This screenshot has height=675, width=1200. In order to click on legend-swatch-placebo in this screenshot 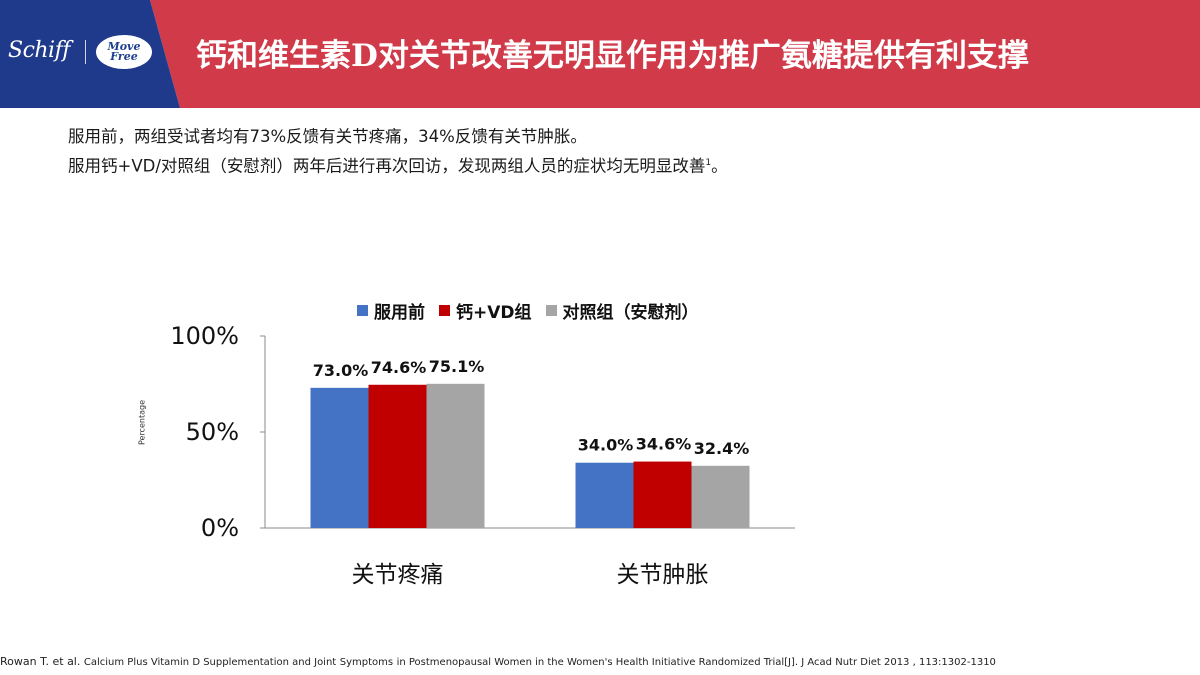, I will do `click(551, 310)`.